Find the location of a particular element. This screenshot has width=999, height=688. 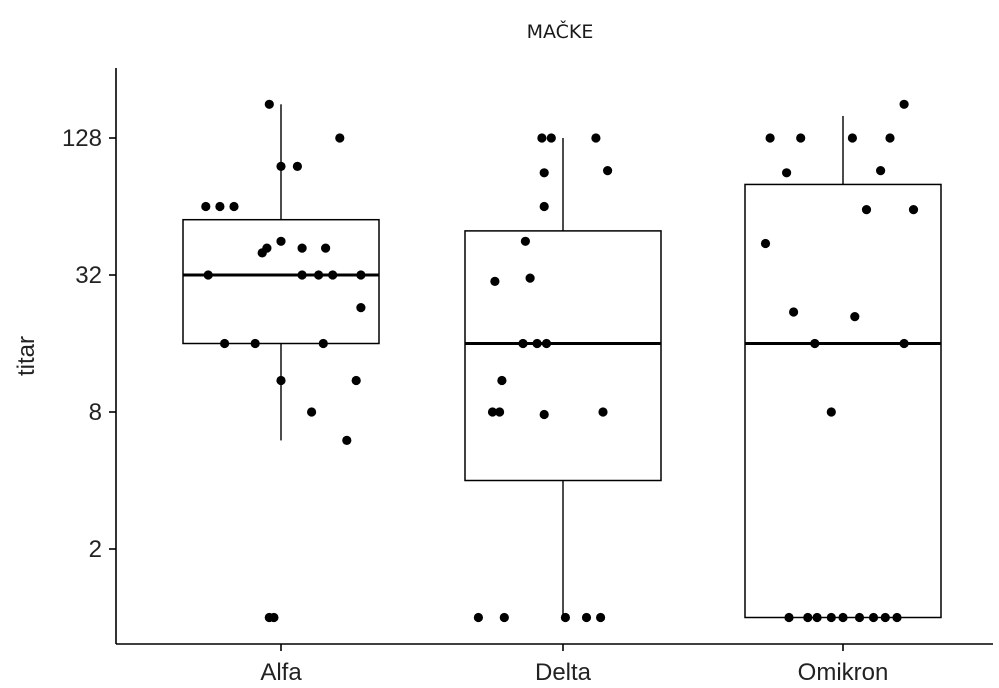

y-tick-label: 8 is located at coordinates (95, 412).